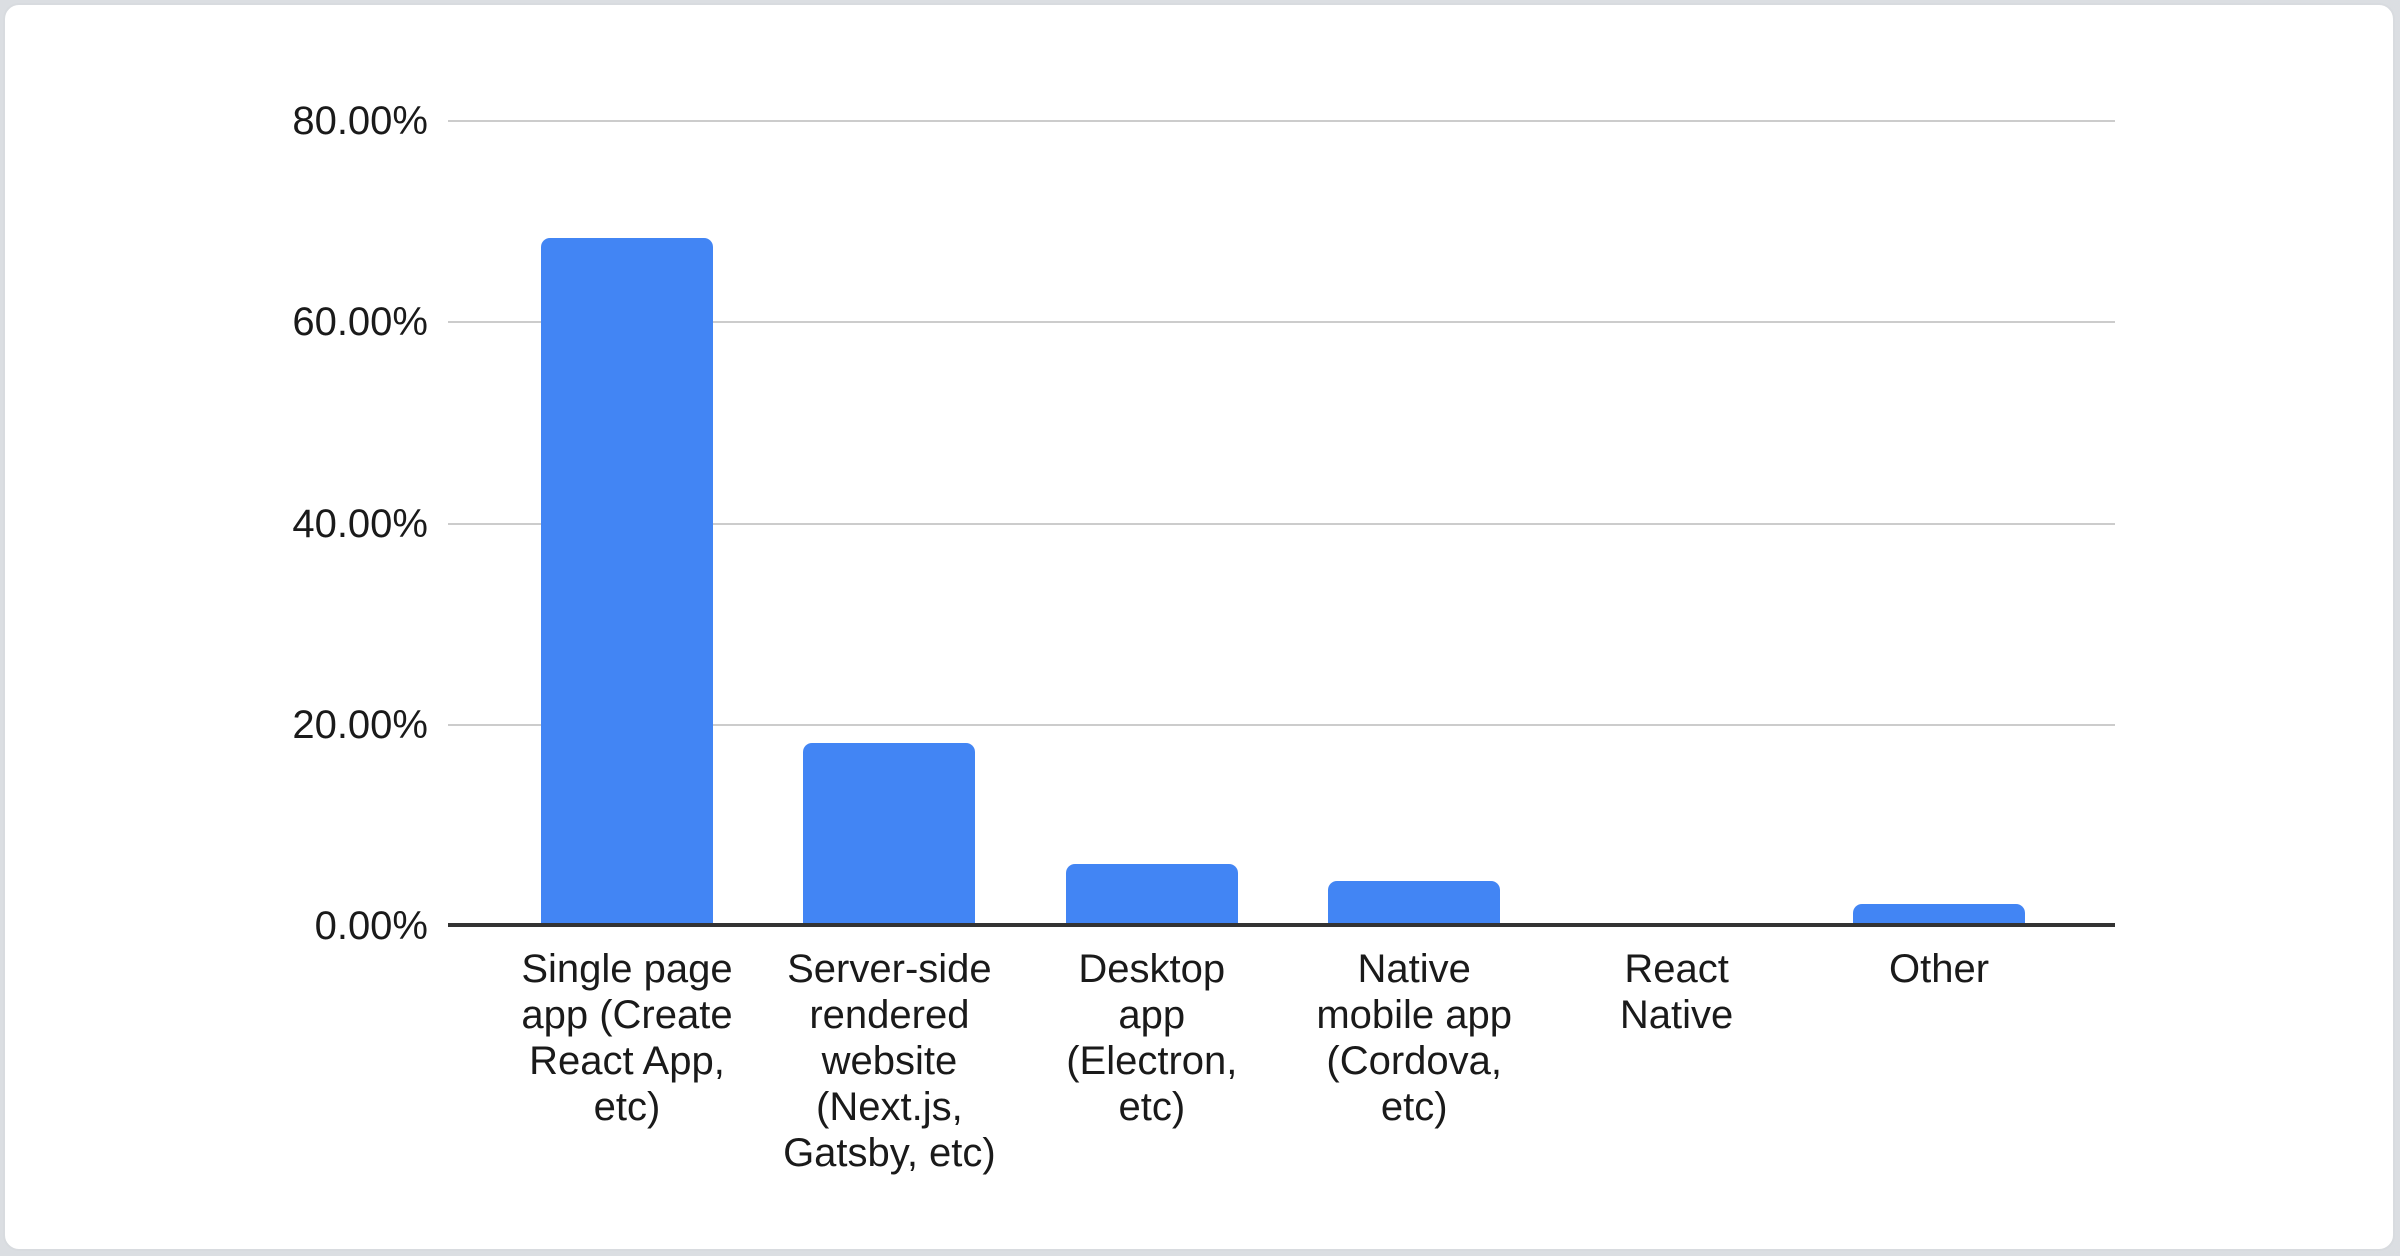 Image resolution: width=2400 pixels, height=1256 pixels. What do you see at coordinates (1939, 969) in the screenshot?
I see `x-category-label: Other` at bounding box center [1939, 969].